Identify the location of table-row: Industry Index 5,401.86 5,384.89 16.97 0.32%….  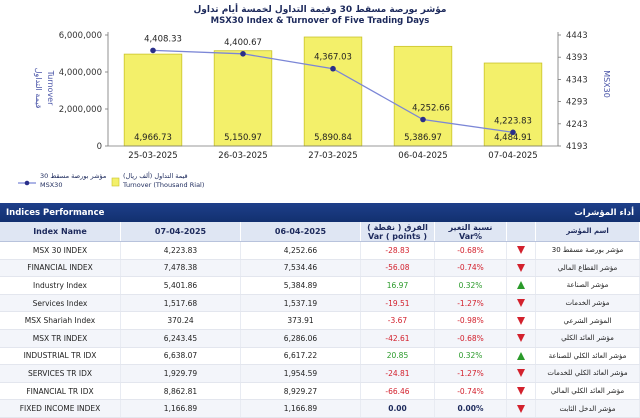
(320, 286).